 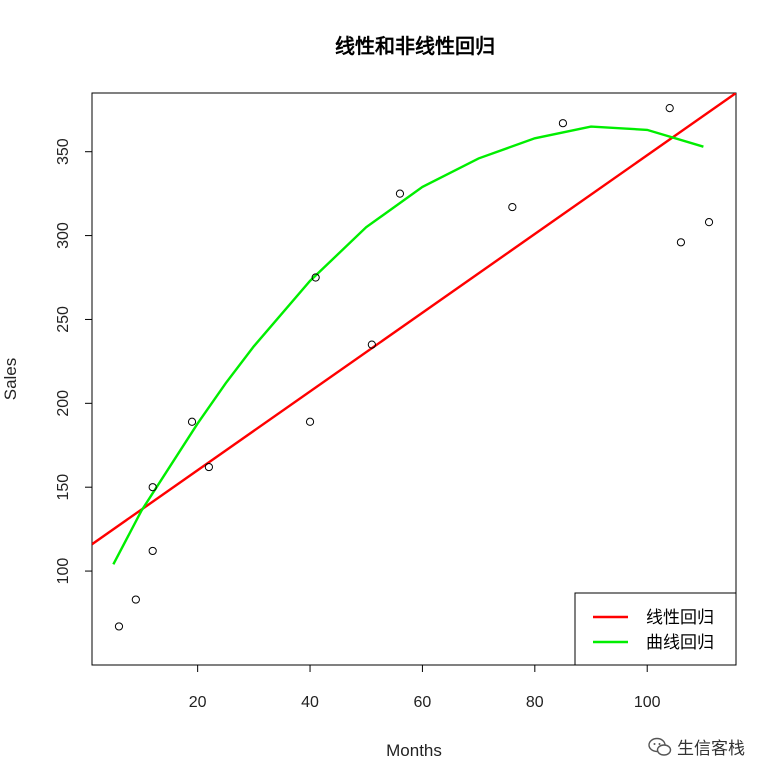 What do you see at coordinates (680, 643) in the screenshot?
I see `legend-label: 曲线回归` at bounding box center [680, 643].